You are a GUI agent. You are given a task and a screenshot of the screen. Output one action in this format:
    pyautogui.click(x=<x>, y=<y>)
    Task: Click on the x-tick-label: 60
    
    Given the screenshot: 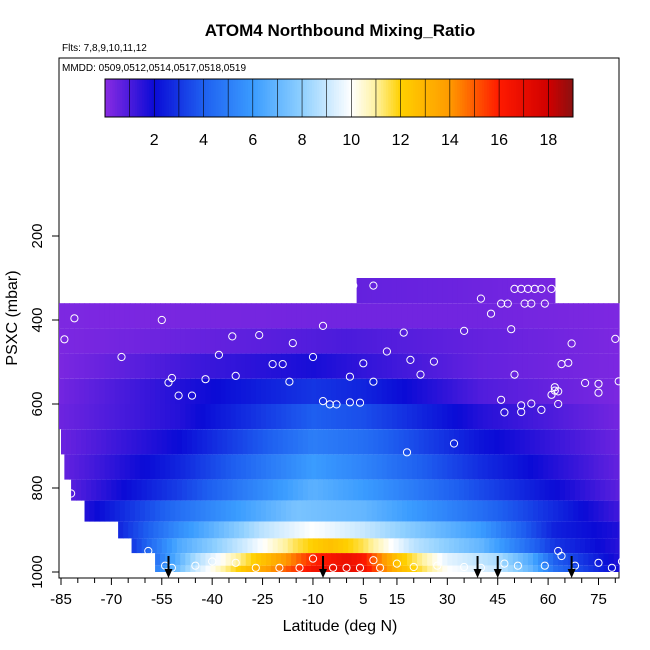 What is the action you would take?
    pyautogui.click(x=548, y=599)
    